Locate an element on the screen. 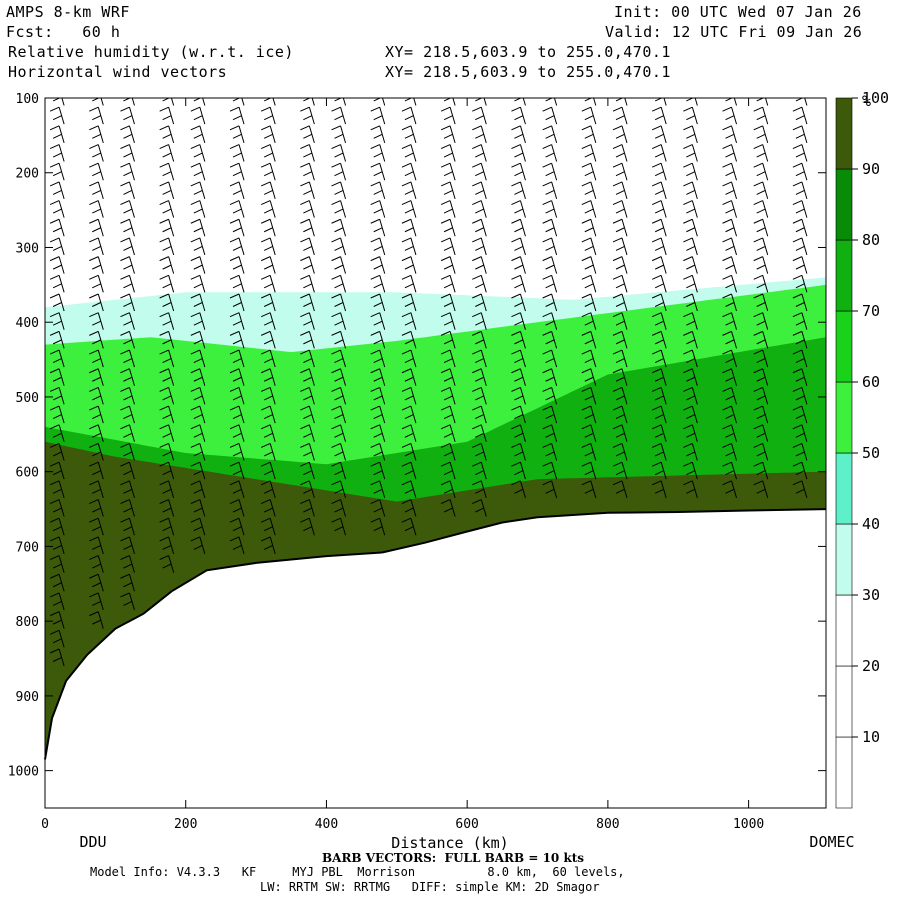  colorbar-label: 30 is located at coordinates (871, 595).